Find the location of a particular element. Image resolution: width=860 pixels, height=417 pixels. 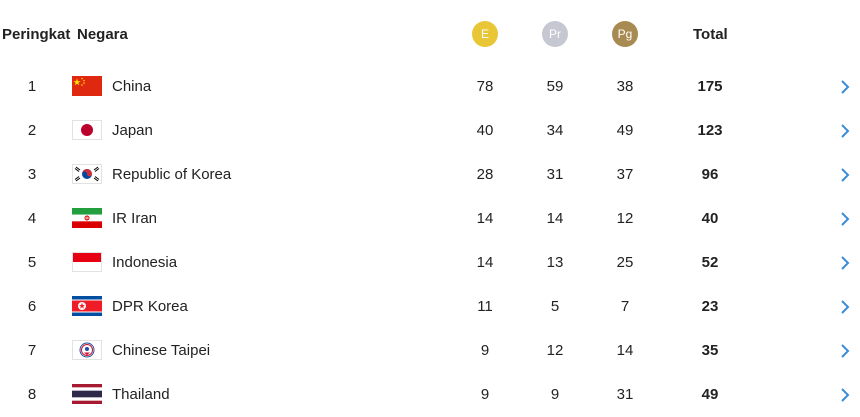

bronze-medal-icon: Pg is located at coordinates (625, 34).